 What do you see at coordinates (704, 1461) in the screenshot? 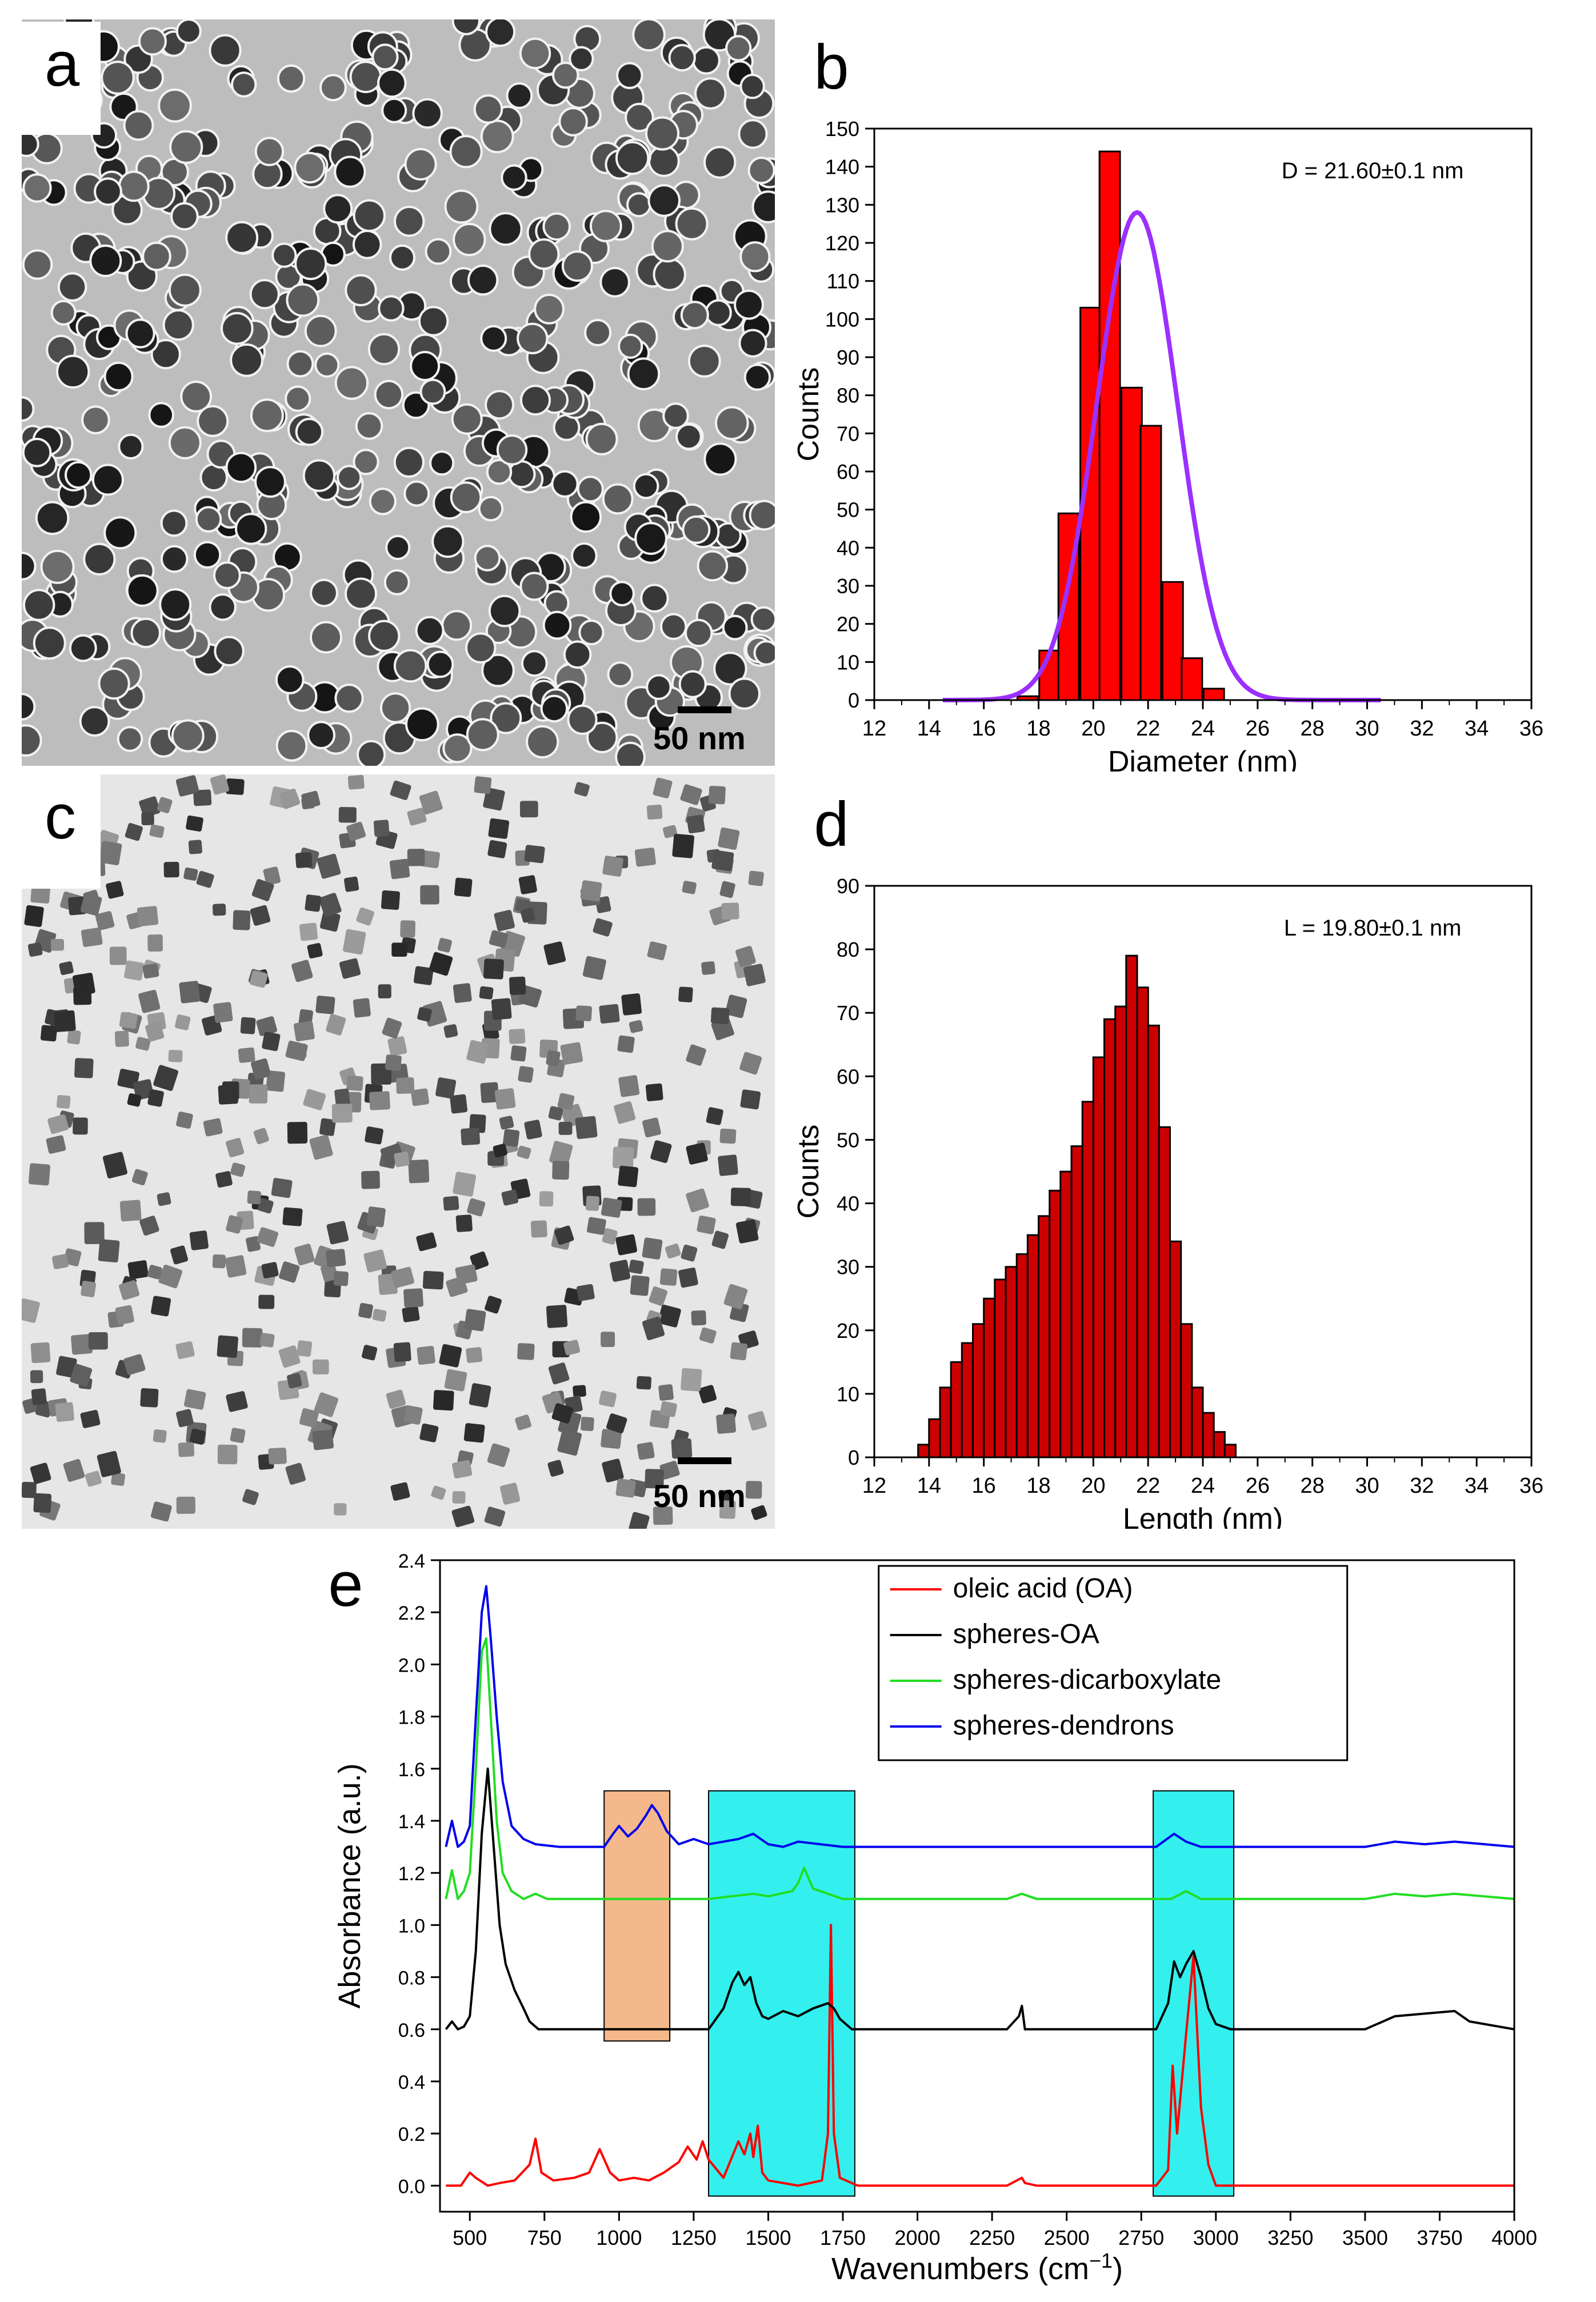
I see `scale-bar` at bounding box center [704, 1461].